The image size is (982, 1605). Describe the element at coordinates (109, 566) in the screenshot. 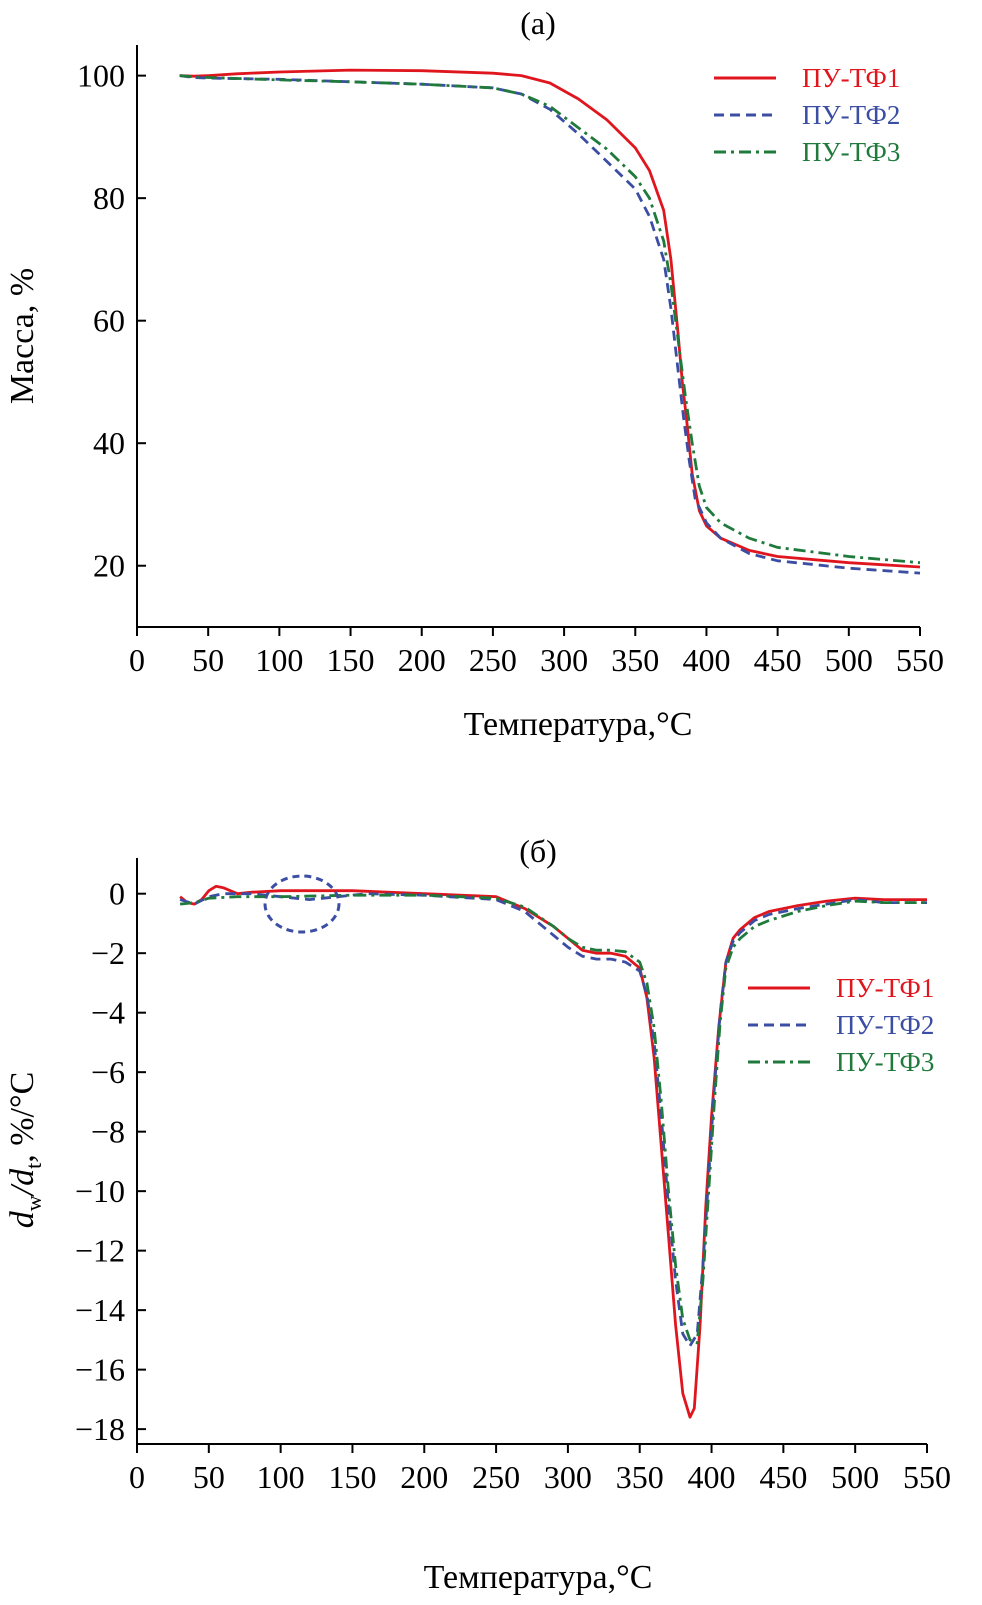

I see `y-tick-label: 20` at that location.